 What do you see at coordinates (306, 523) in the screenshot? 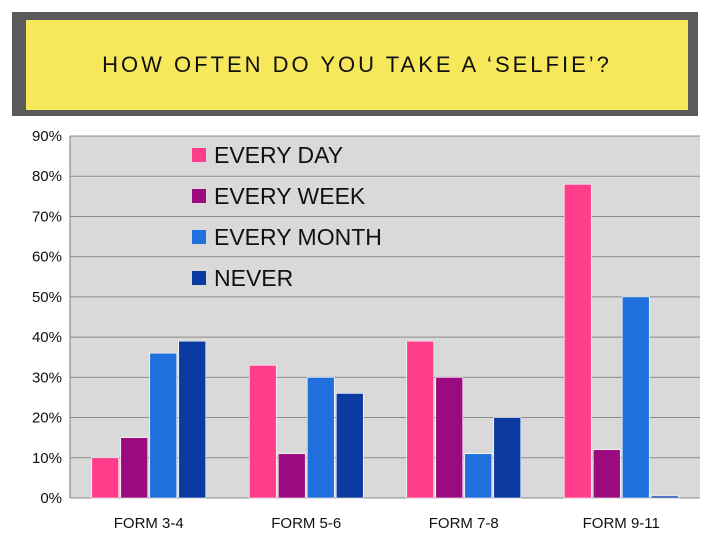
I see `x-tick-label: FORM 5-6` at bounding box center [306, 523].